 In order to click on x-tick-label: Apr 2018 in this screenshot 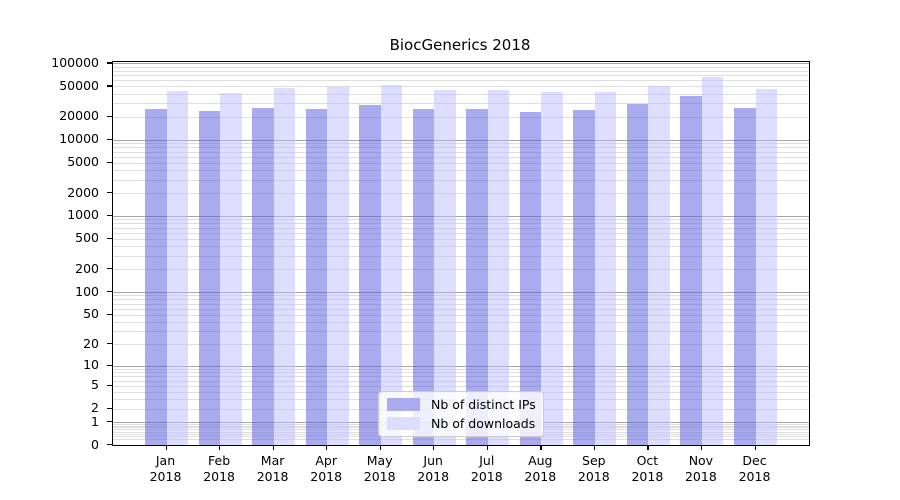, I will do `click(326, 468)`.